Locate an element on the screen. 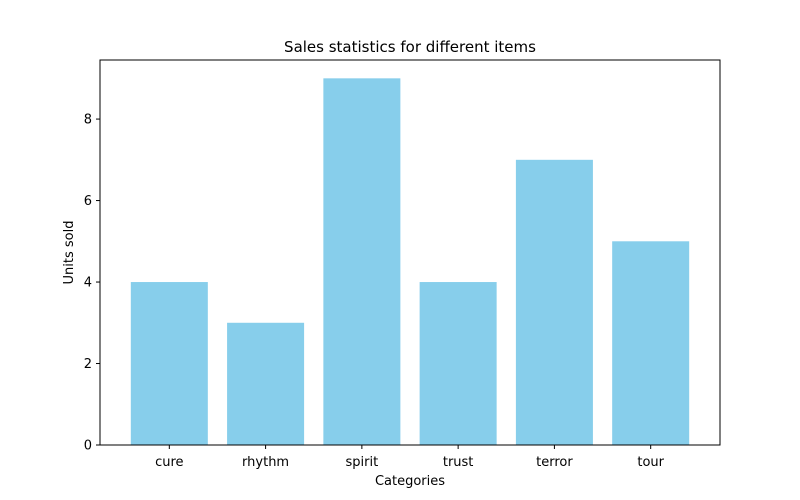 This screenshot has width=800, height=500. y-tick-label-8: 8 is located at coordinates (88, 120).